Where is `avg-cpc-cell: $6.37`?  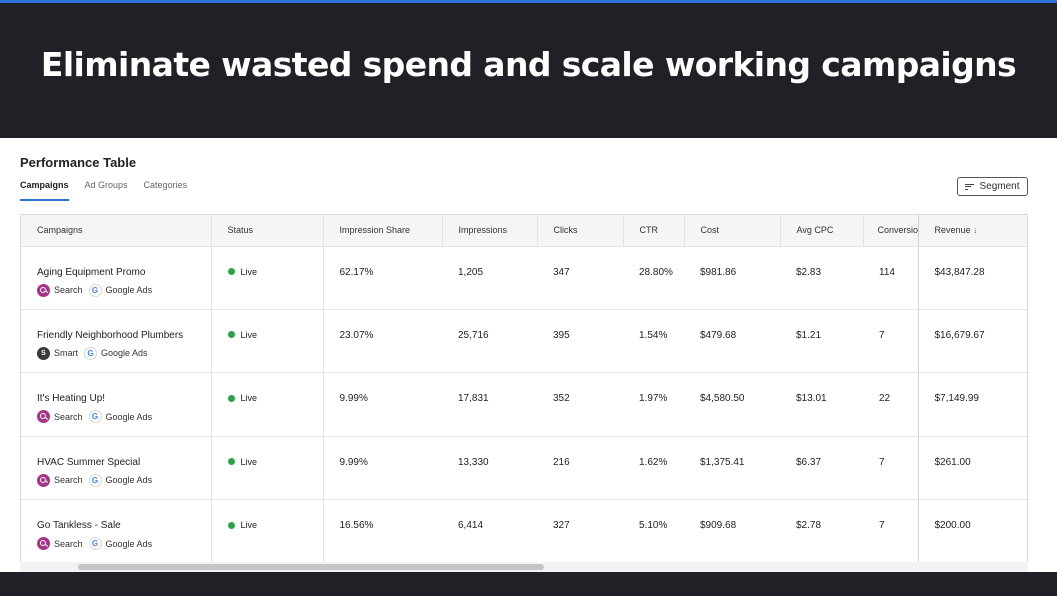
avg-cpc-cell: $6.37 is located at coordinates (821, 467).